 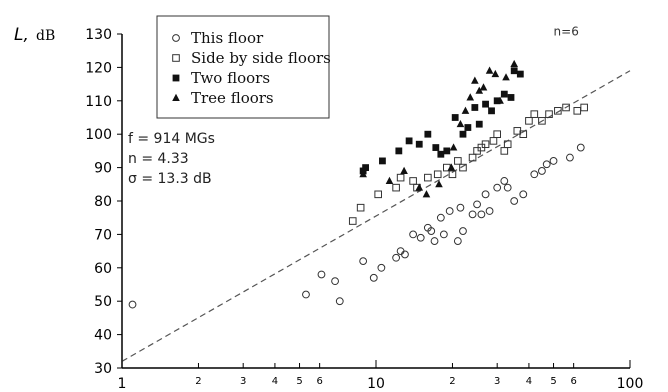 What do you see at coordinates (98, 135) in the screenshot?
I see `y-tick-label: 100` at bounding box center [98, 135].